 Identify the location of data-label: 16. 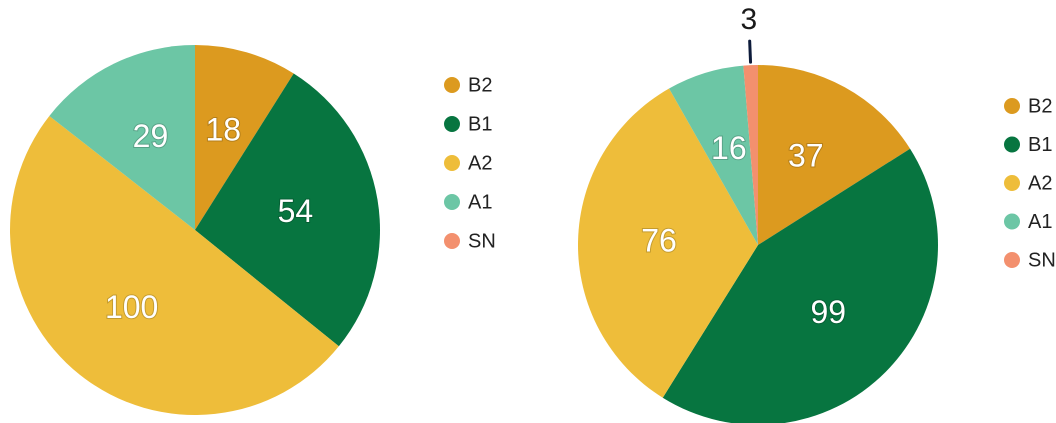
(729, 148).